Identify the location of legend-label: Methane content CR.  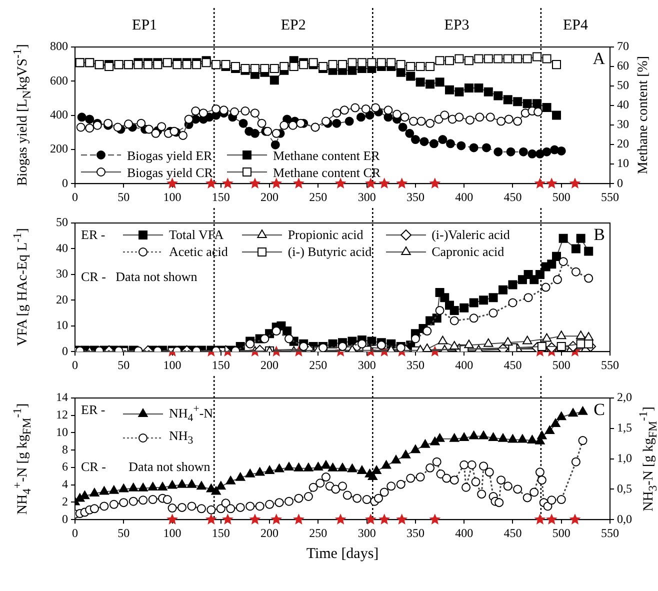
(326, 172).